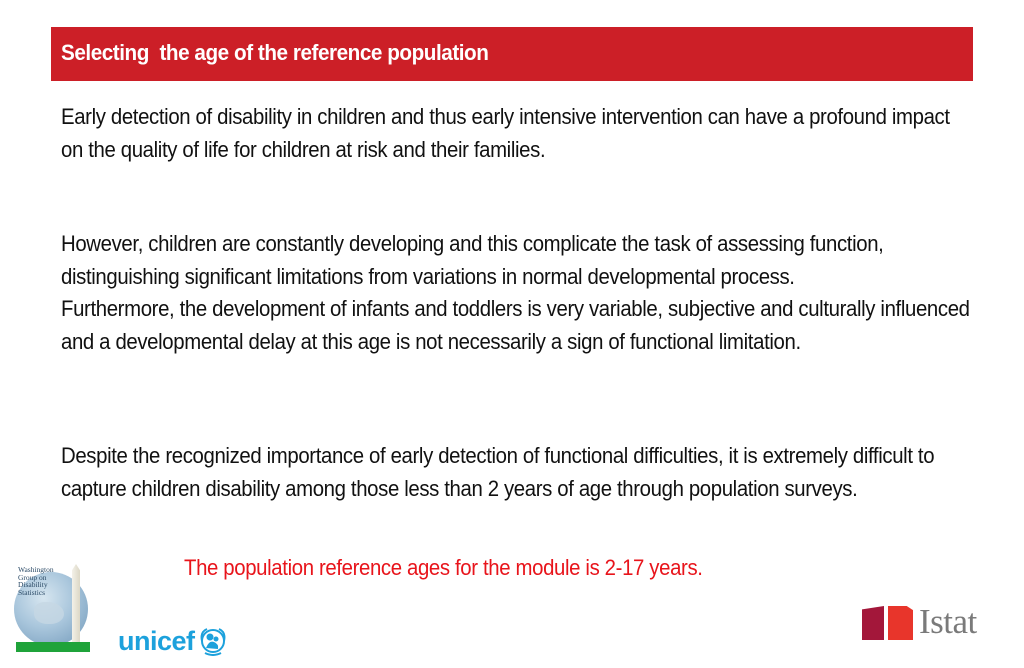  I want to click on istat-logo: Istat, so click(919, 619).